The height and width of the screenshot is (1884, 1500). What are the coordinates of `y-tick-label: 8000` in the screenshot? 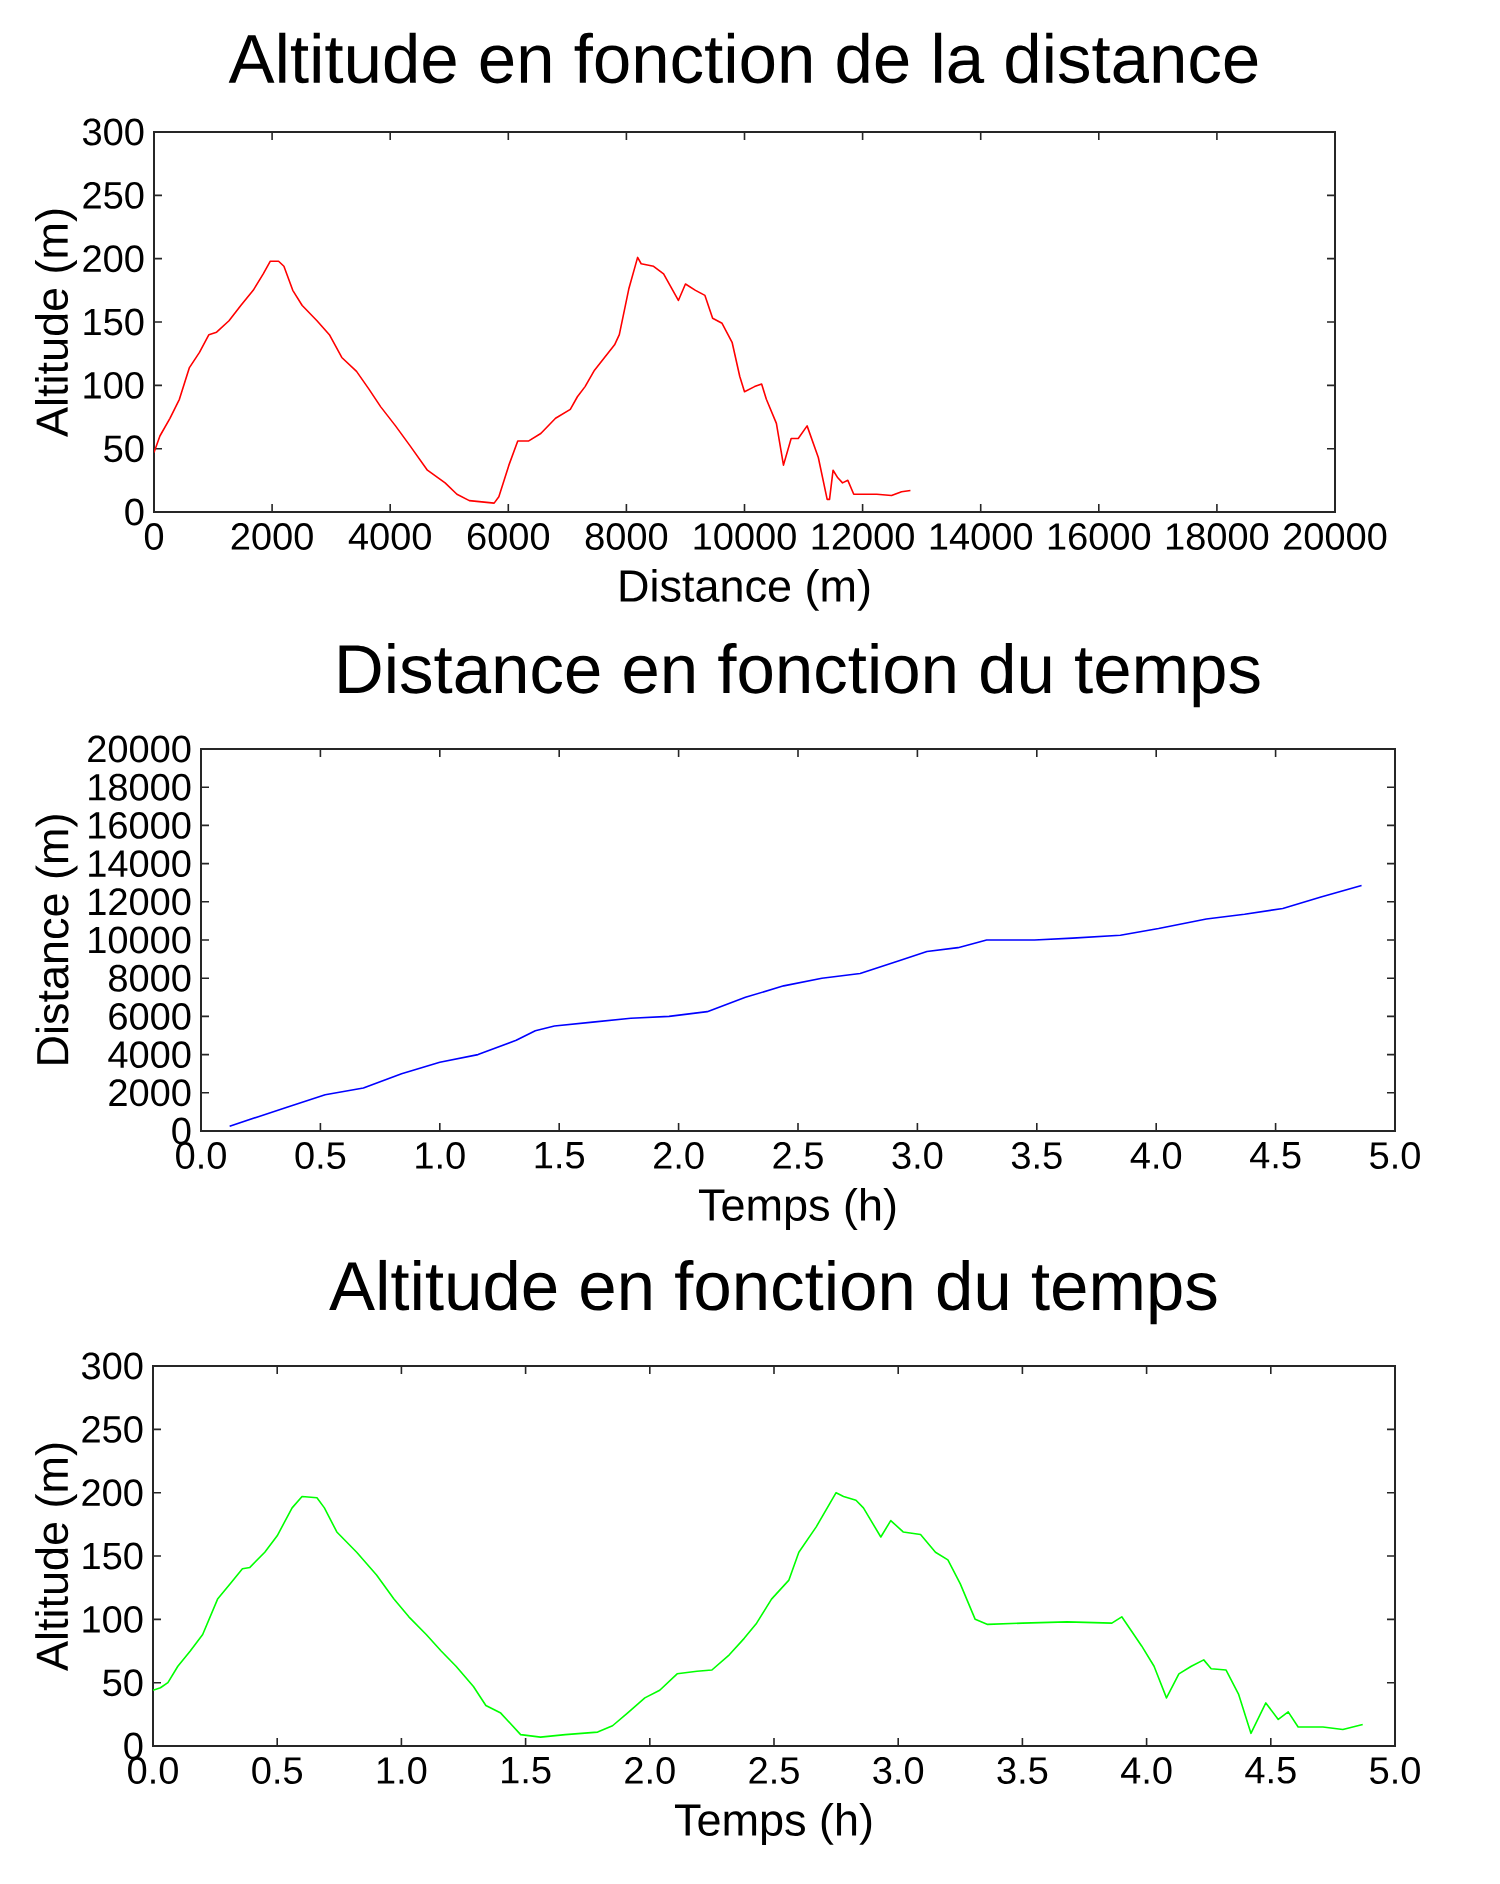 It's located at (150, 978).